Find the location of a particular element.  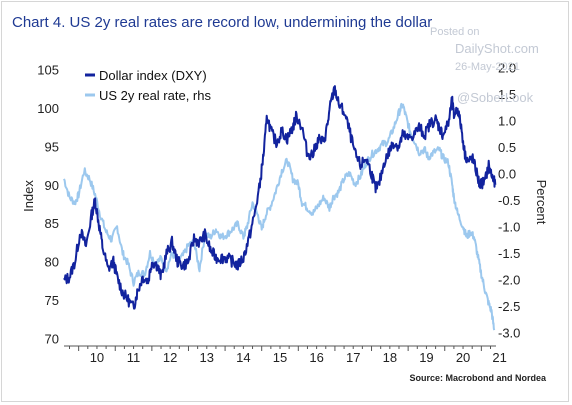

x-tick-label: 19 is located at coordinates (426, 357).